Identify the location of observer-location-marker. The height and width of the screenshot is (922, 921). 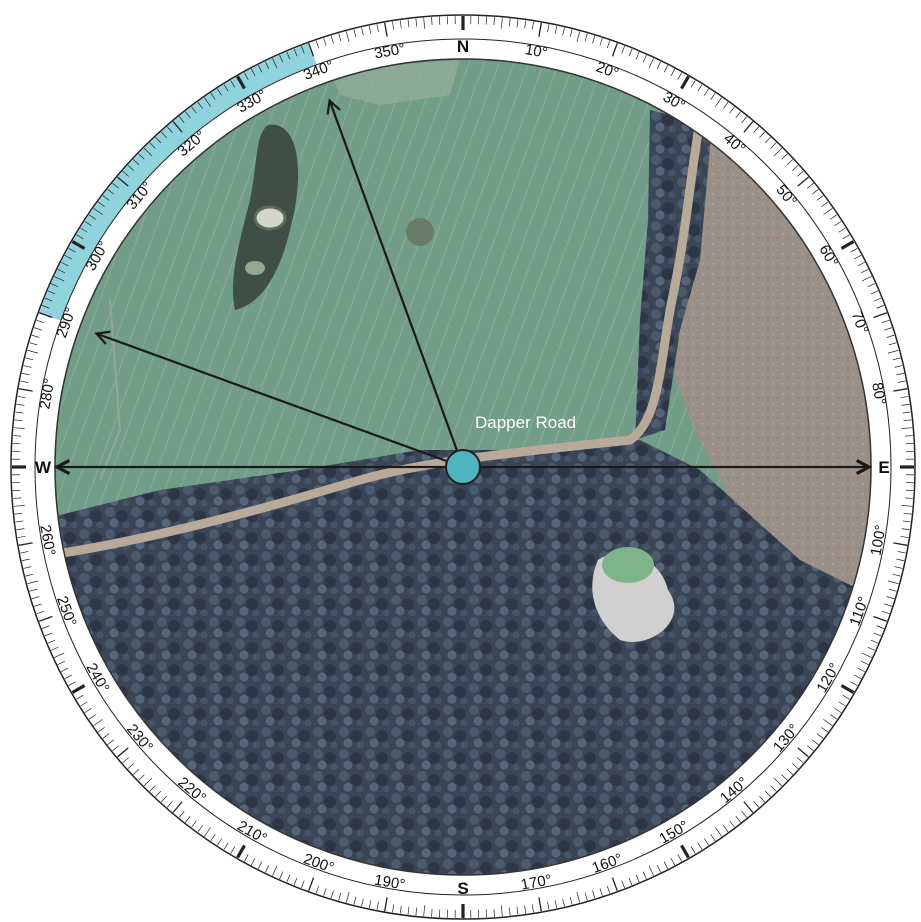
(463, 467).